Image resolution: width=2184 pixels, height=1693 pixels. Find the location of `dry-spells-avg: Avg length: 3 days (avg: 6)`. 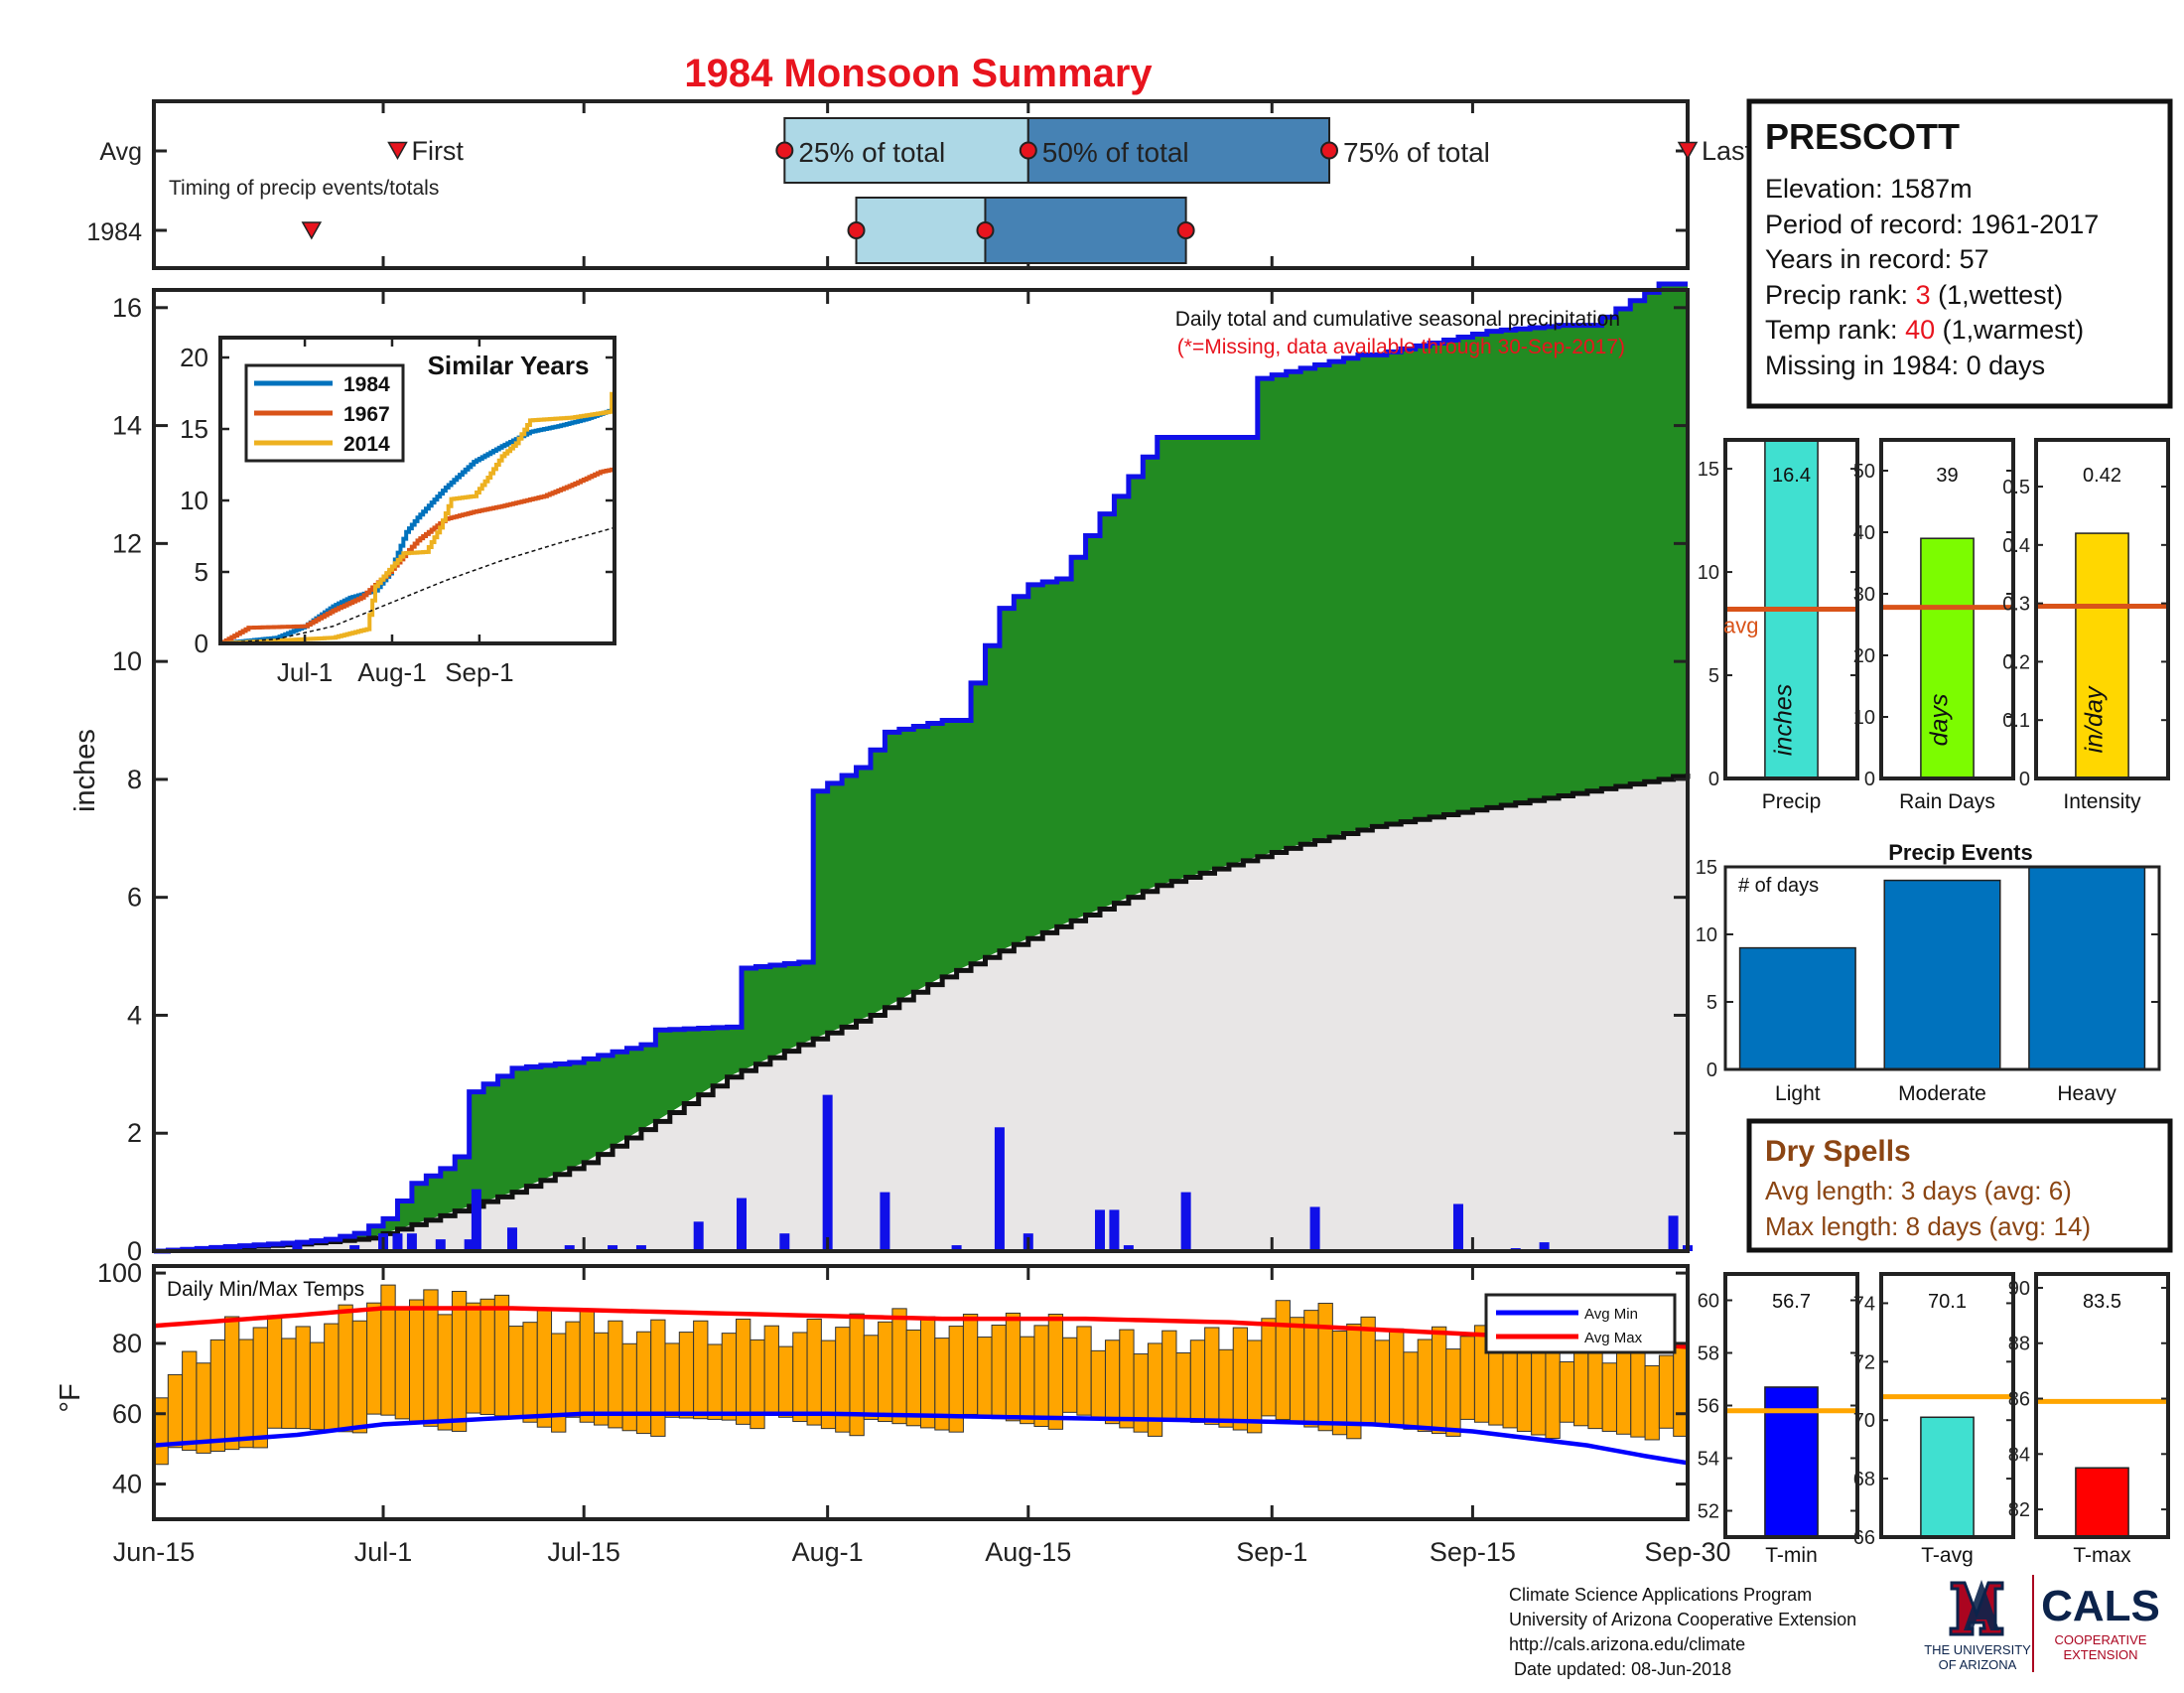

dry-spells-avg: Avg length: 3 days (avg: 6) is located at coordinates (1918, 1190).